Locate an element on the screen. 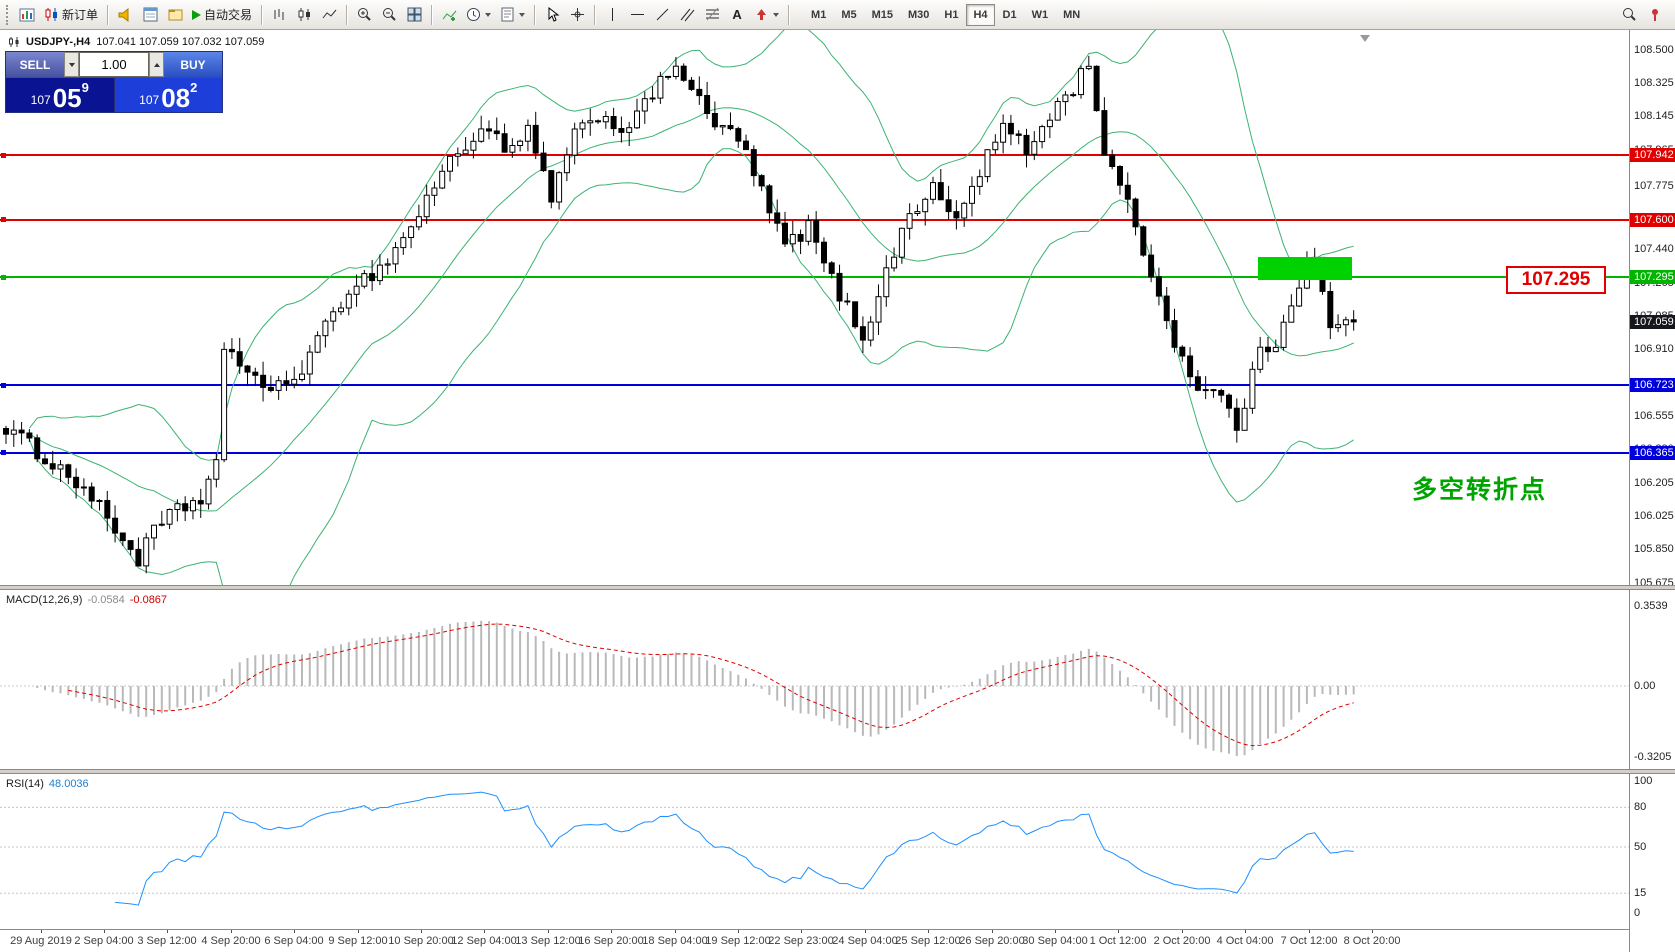  annotation-text: 多空转折点 is located at coordinates (1480, 490).